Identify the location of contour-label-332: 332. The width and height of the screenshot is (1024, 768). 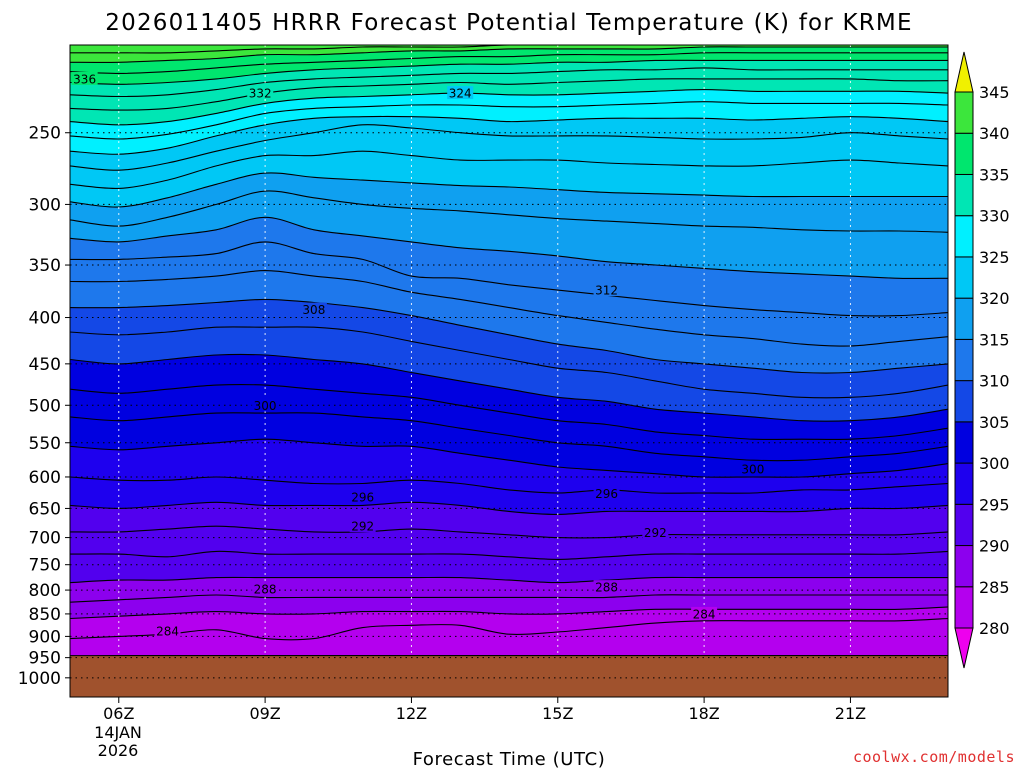
(260, 94).